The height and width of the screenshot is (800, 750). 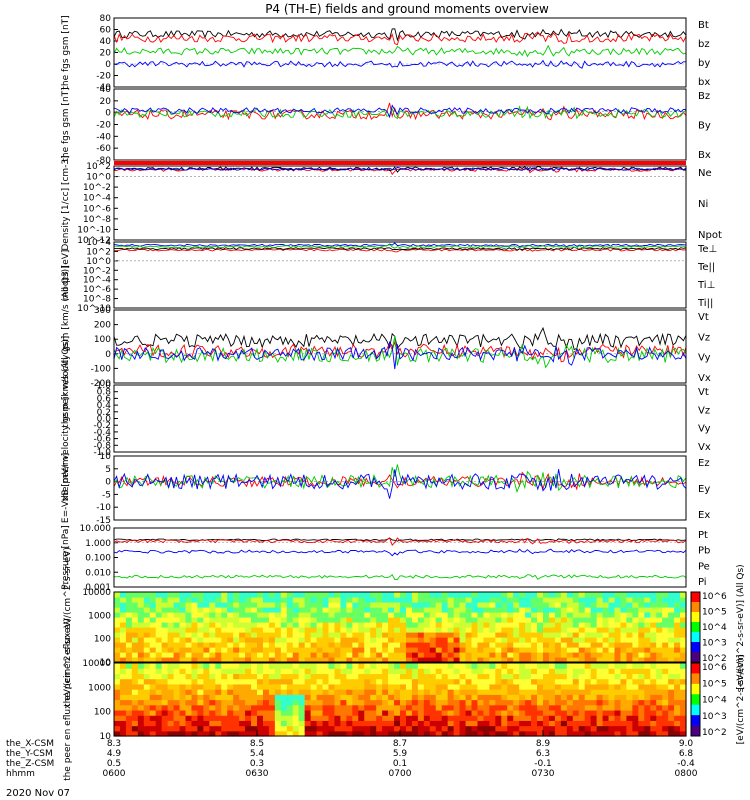 I want to click on colorbar-tick-label: 10^3, so click(x=714, y=717).